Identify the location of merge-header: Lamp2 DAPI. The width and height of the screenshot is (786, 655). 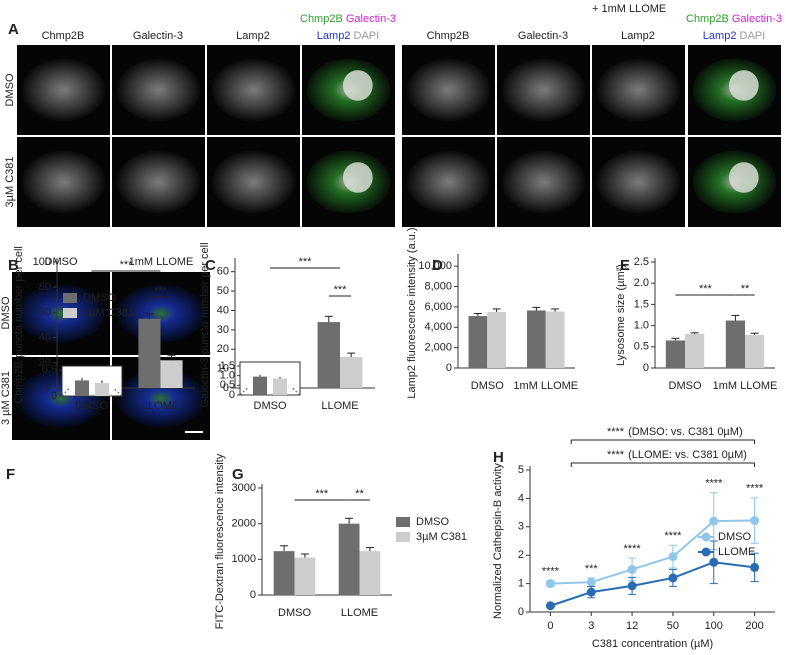
(348, 36).